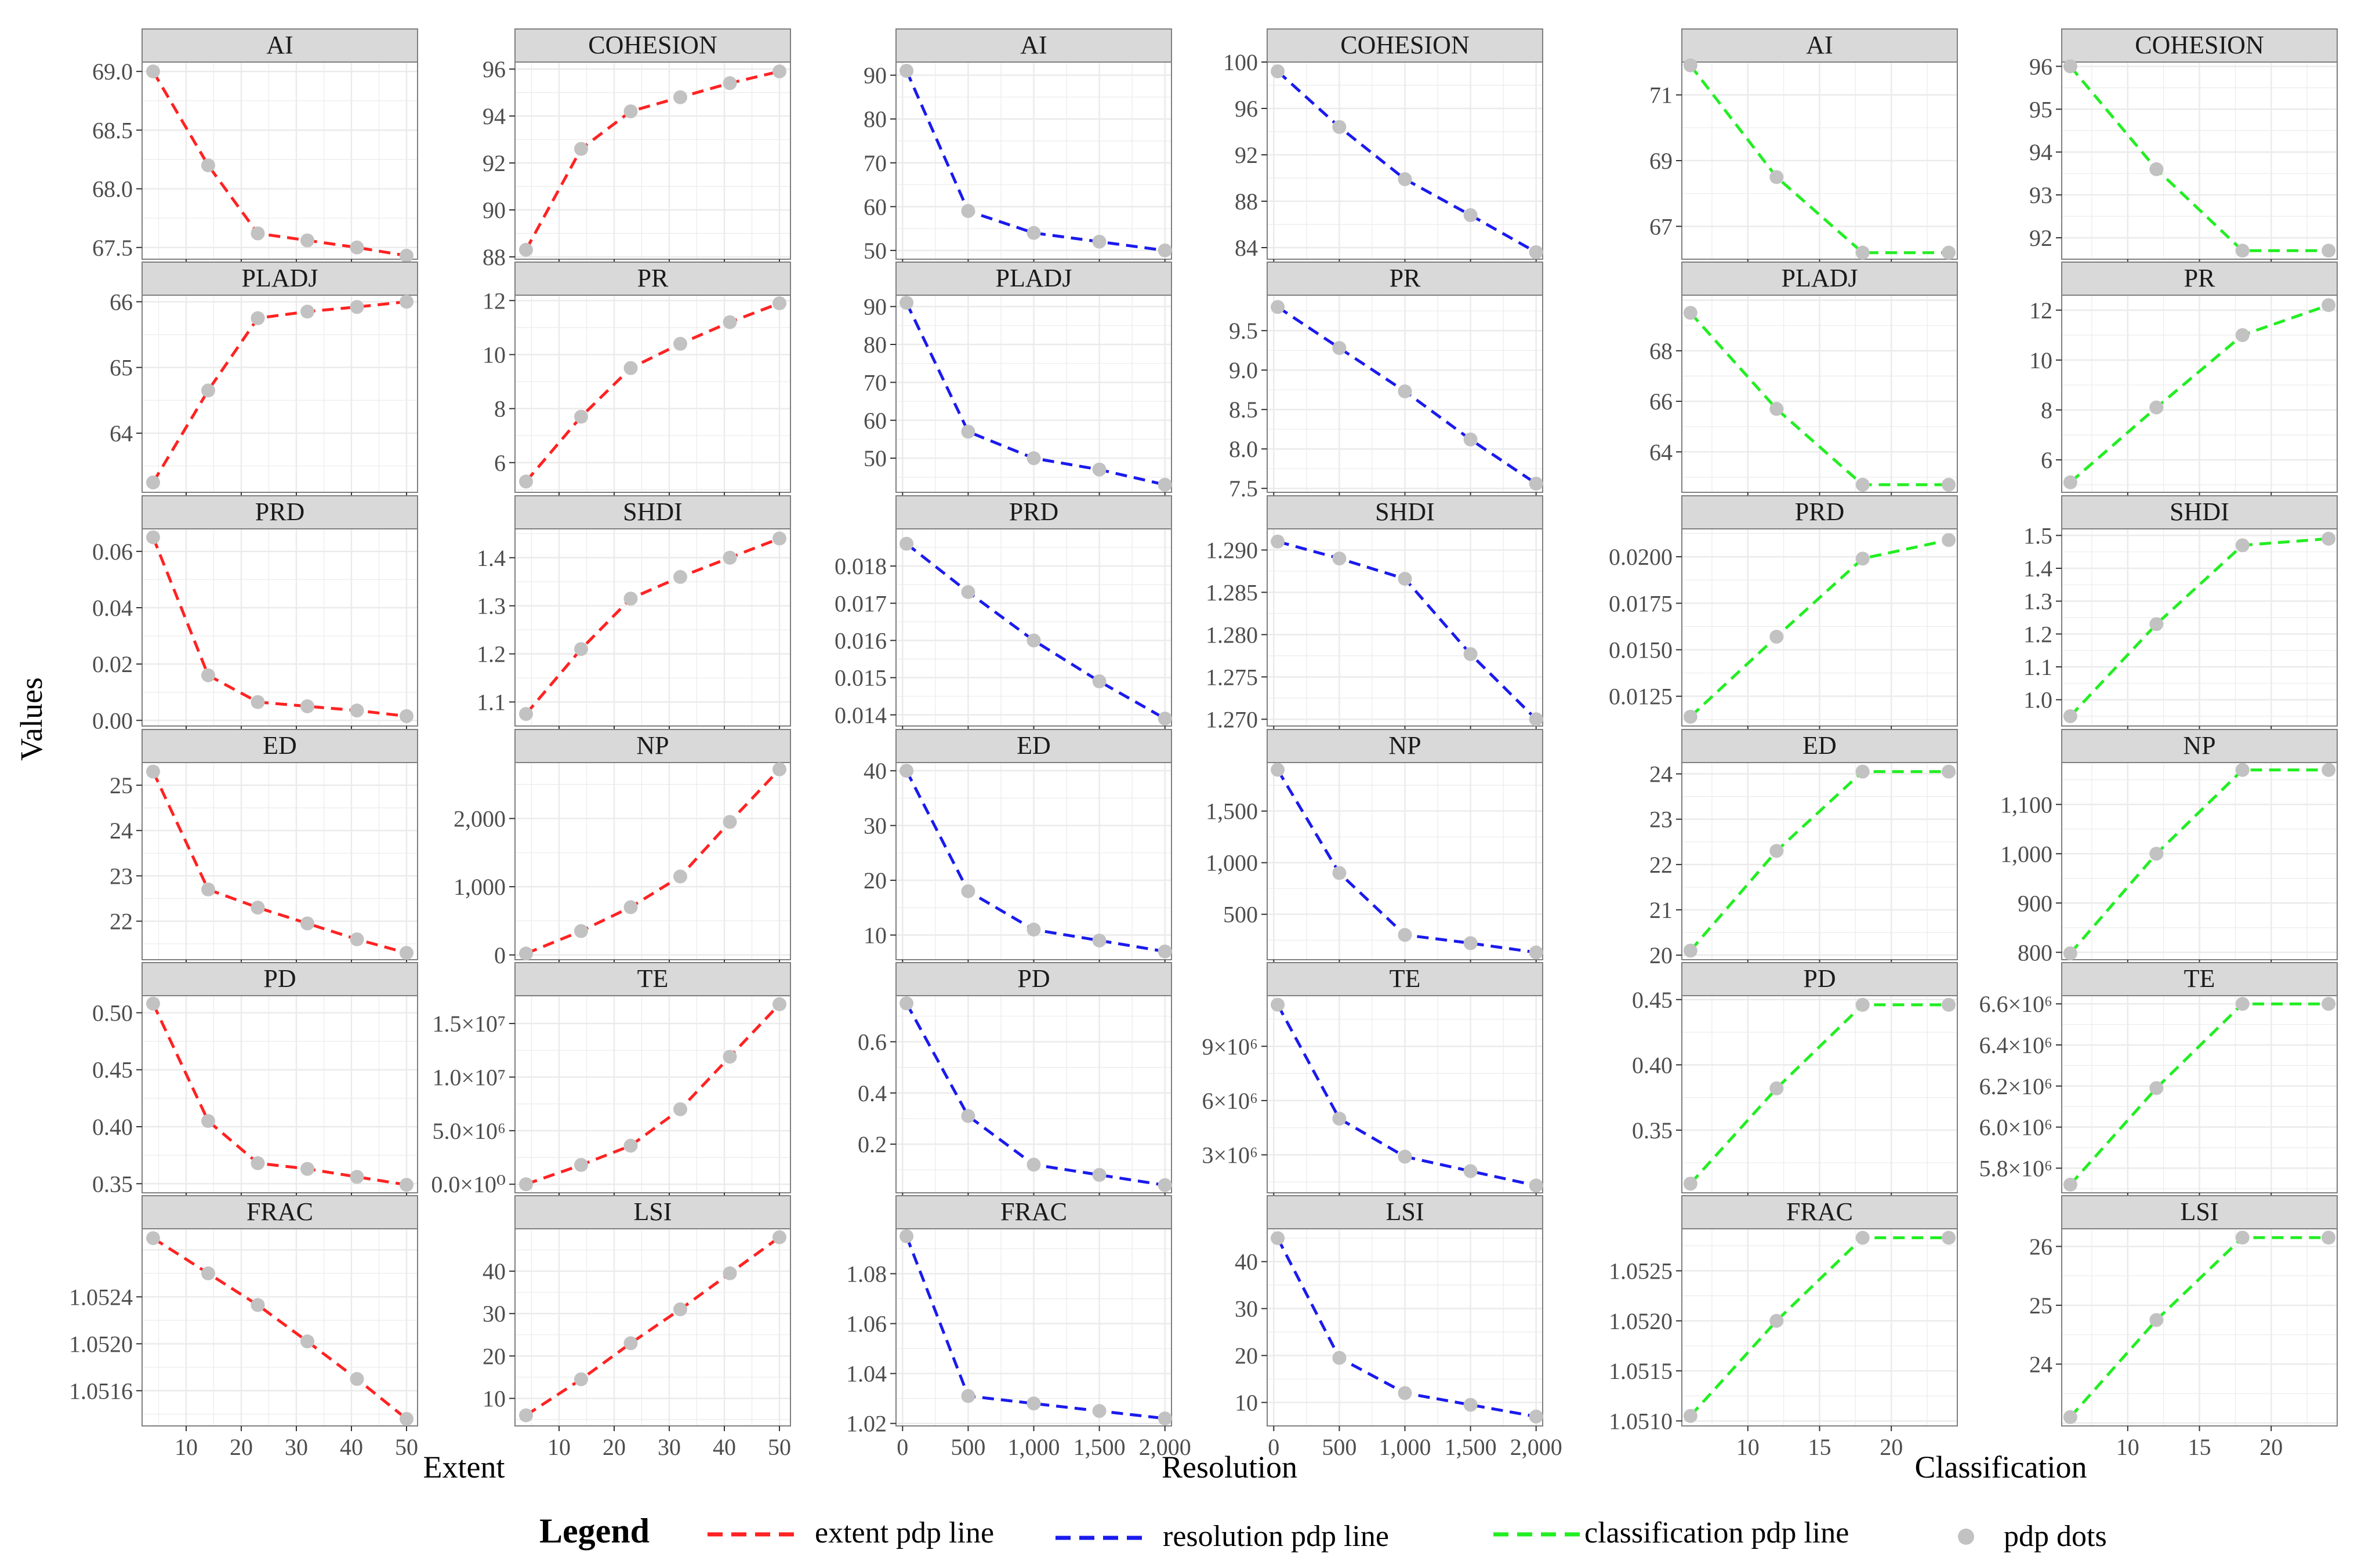 The width and height of the screenshot is (2354, 1568). What do you see at coordinates (653, 1211) in the screenshot?
I see `strip-label-extent-lsi: LSI` at bounding box center [653, 1211].